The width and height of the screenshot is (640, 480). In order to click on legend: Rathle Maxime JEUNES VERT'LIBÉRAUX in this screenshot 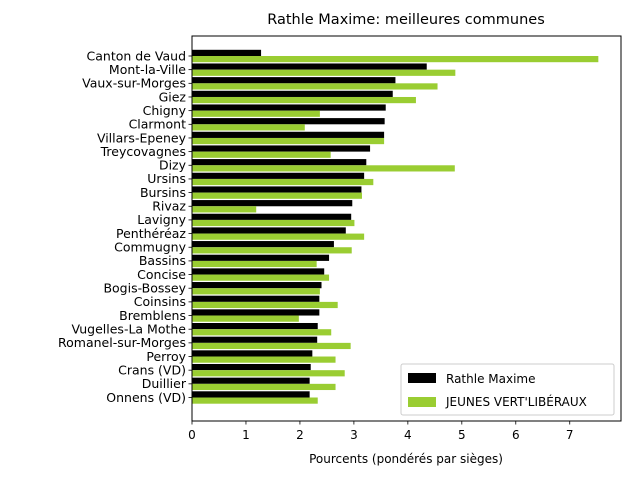, I will do `click(507, 389)`.